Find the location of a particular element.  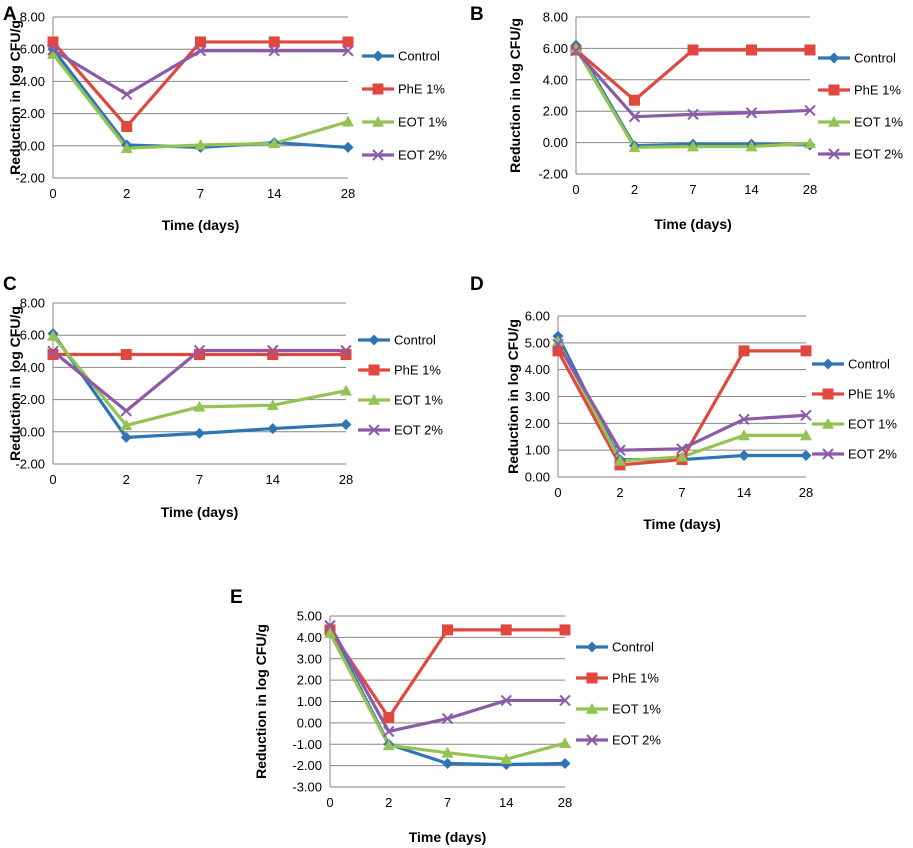

legend-item: Control is located at coordinates (615, 647).